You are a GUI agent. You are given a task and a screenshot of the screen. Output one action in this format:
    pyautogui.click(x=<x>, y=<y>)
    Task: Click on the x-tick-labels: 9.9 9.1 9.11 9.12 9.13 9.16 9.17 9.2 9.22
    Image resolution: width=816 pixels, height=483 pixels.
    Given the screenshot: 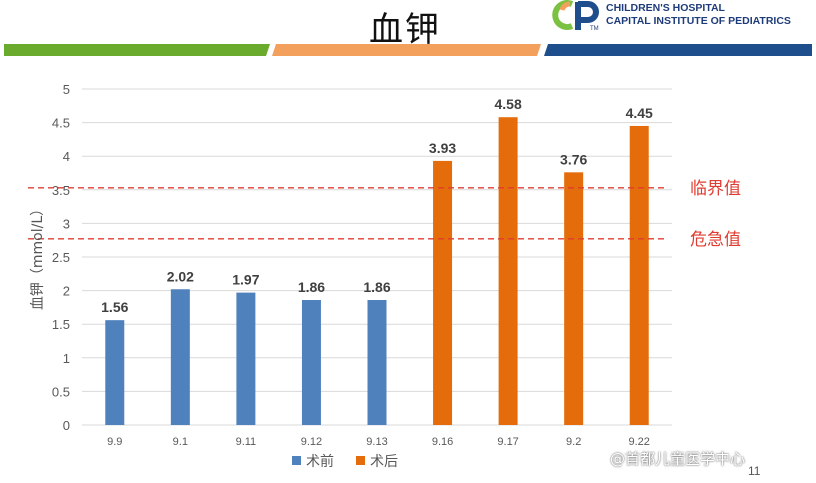 What is the action you would take?
    pyautogui.click(x=378, y=442)
    